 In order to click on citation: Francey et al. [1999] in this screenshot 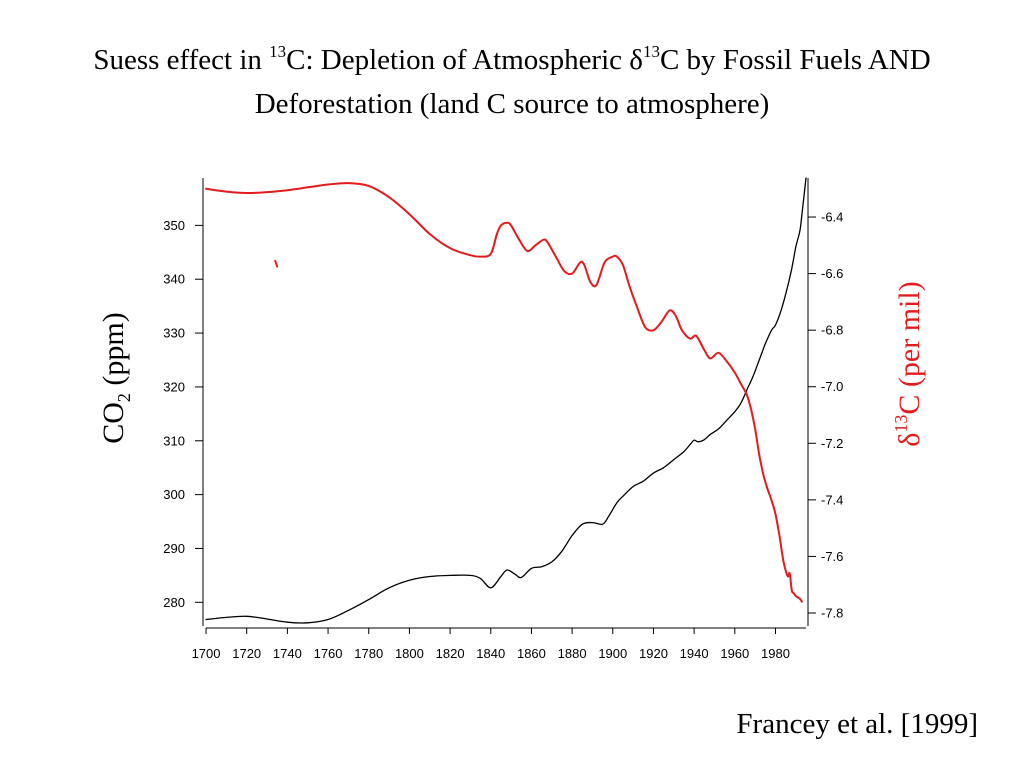, I will do `click(857, 724)`.